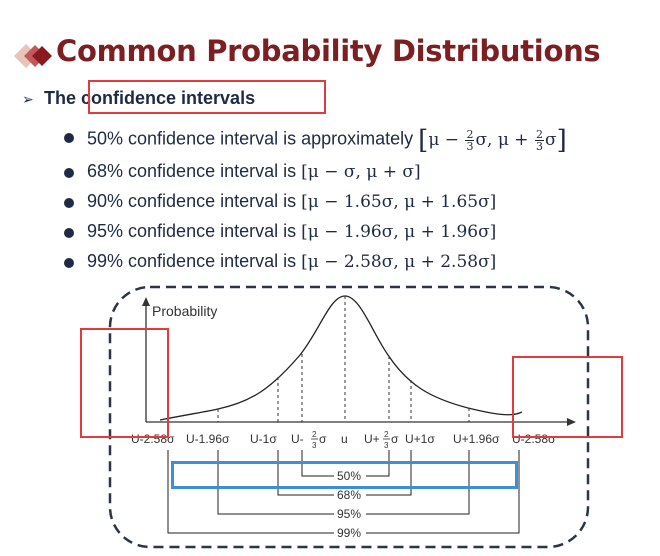 This screenshot has height=556, width=660. What do you see at coordinates (297, 439) in the screenshot?
I see `tick-label: U-` at bounding box center [297, 439].